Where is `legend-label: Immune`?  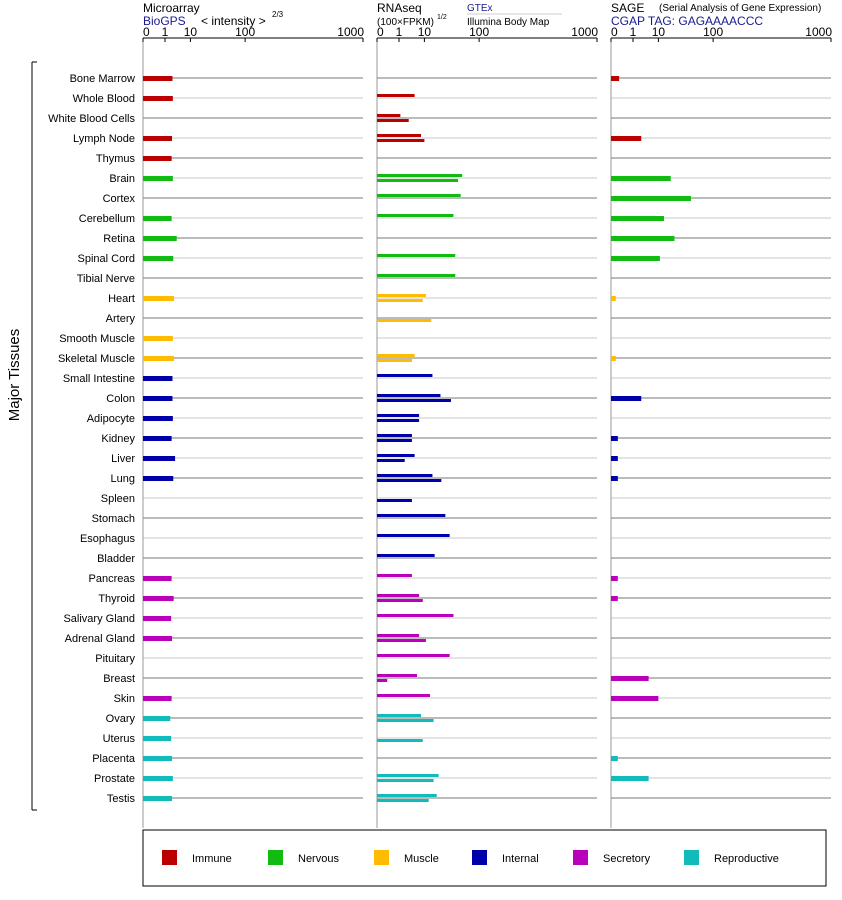
legend-label: Immune is located at coordinates (212, 859).